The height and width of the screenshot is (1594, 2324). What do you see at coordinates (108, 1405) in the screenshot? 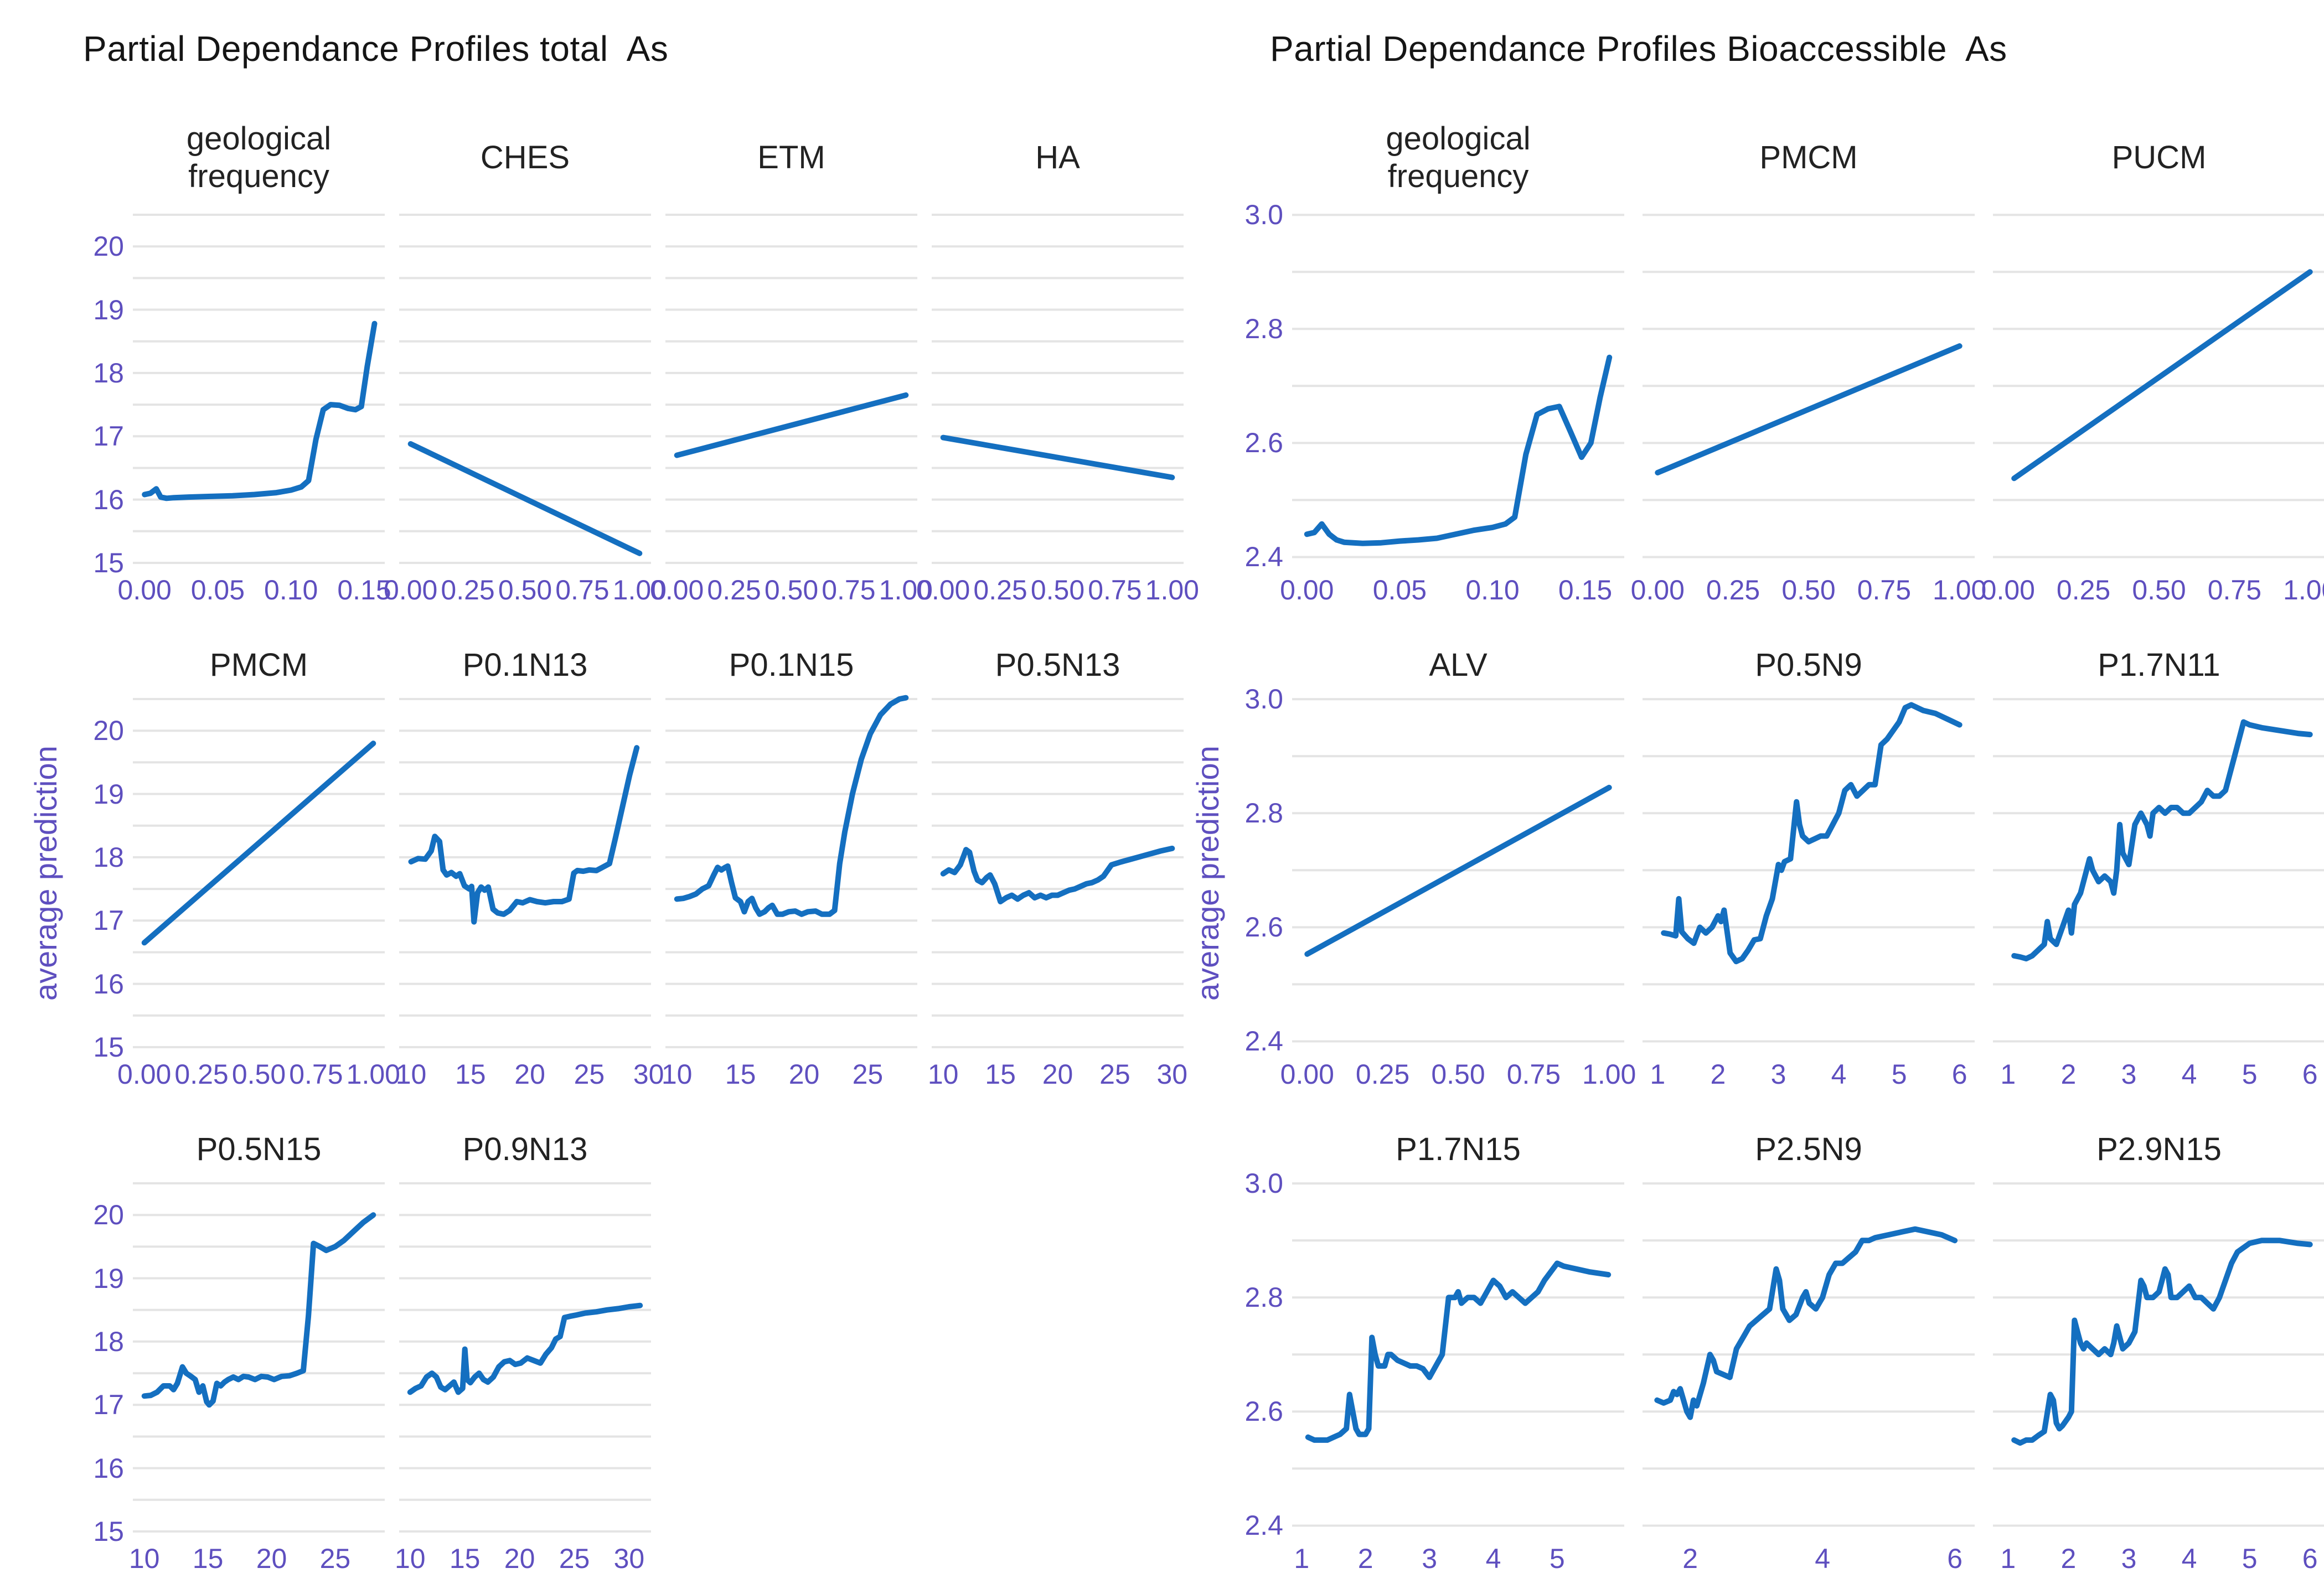
I see `y-tick-label: 17` at bounding box center [108, 1405].